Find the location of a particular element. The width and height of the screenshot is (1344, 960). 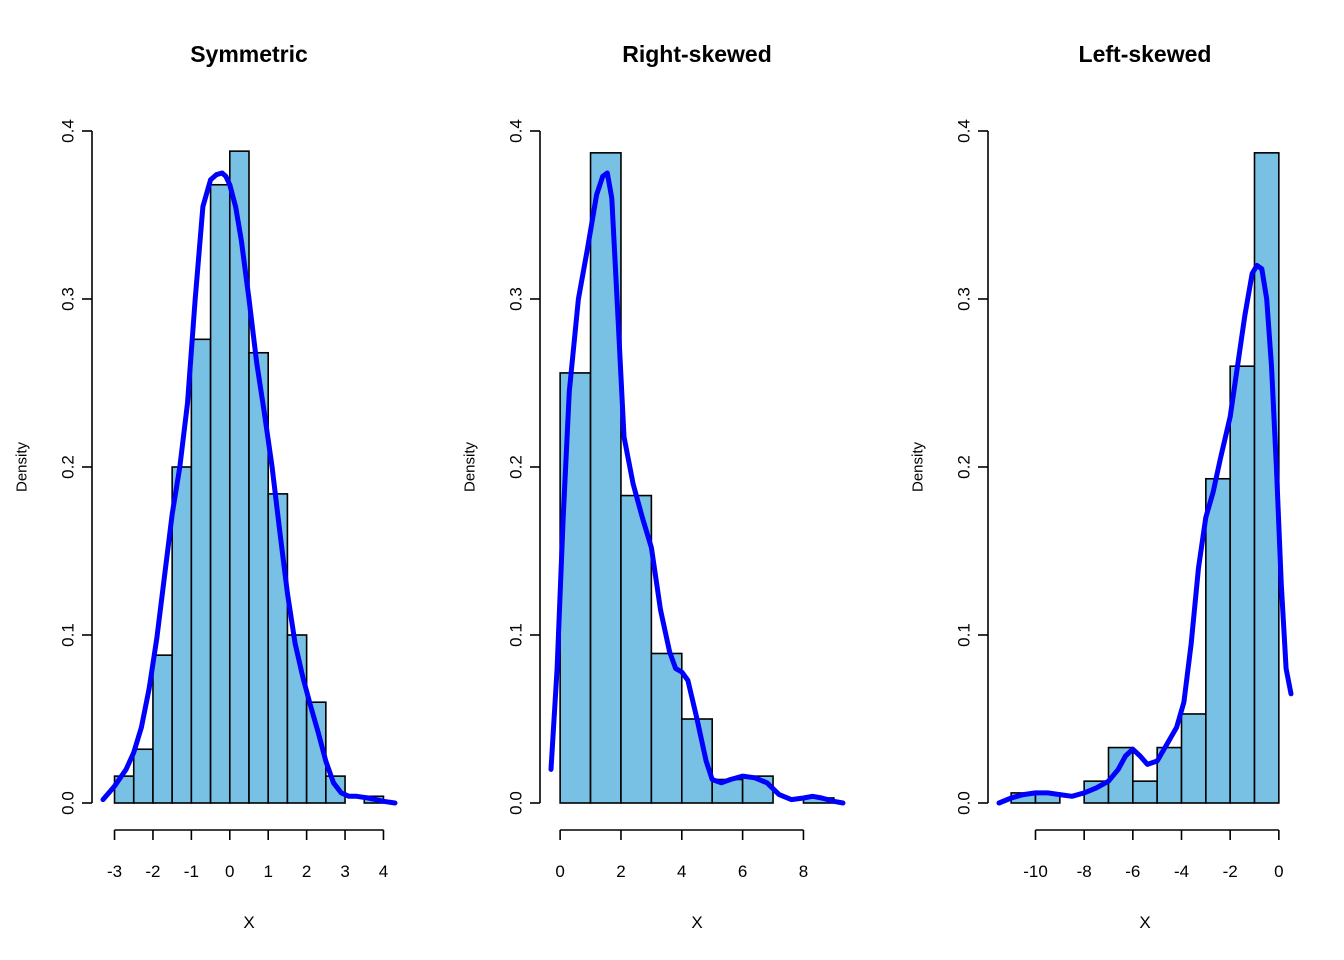

x-axis: -3 -2 -1 0 1 2 3 4 X is located at coordinates (247, 880).